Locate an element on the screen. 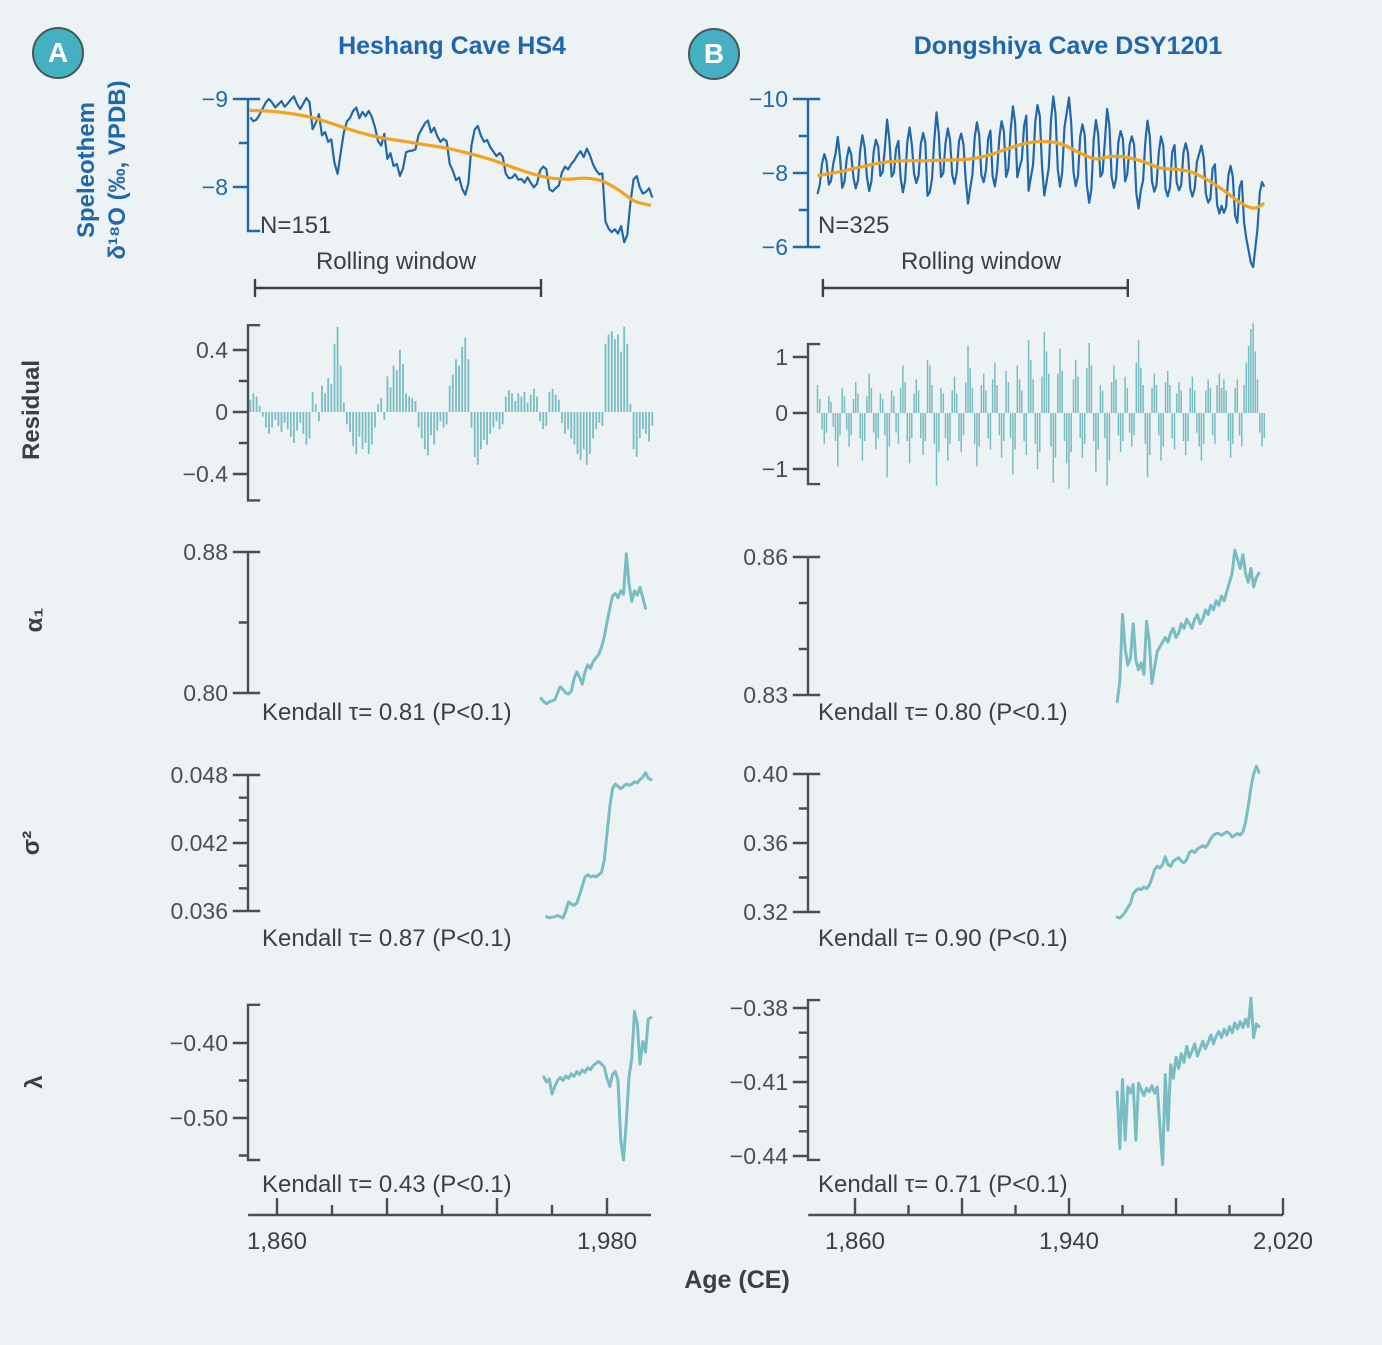 This screenshot has height=1345, width=1382. row-label-lambda: λ is located at coordinates (34, 1082).